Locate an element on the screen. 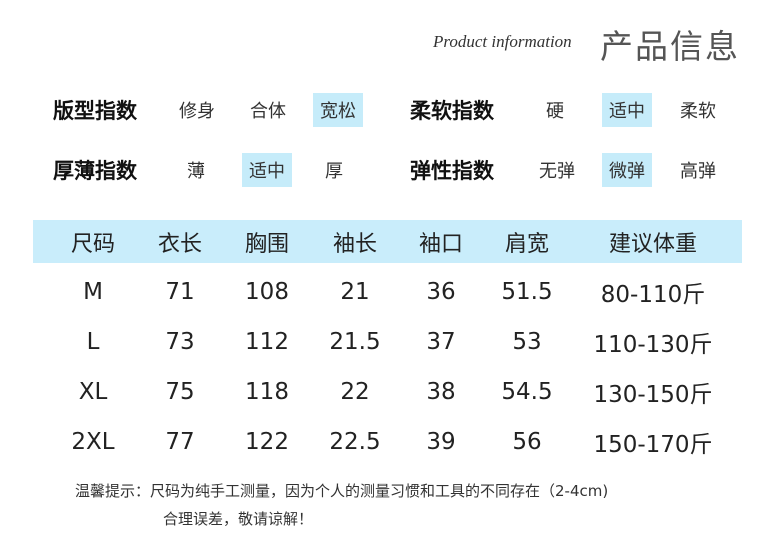 The image size is (770, 542). index-option: 柔软 is located at coordinates (698, 111).